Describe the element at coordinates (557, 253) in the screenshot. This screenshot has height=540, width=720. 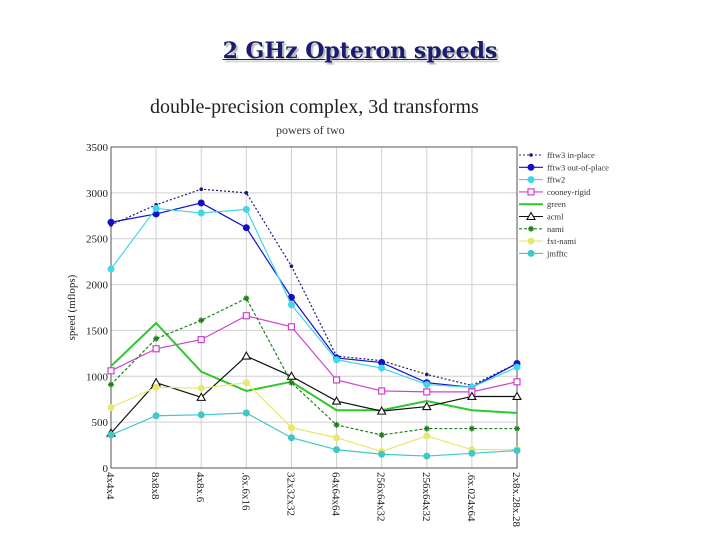
I see `legend-label: jmfftc` at that location.